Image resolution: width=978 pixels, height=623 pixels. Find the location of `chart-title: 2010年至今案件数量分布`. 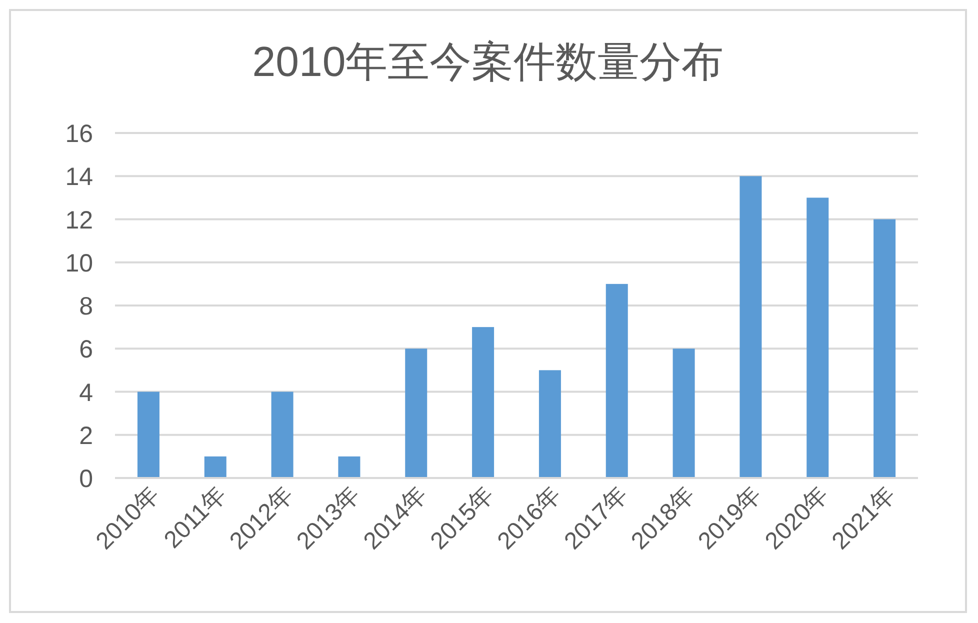

chart-title: 2010年至今案件数量分布 is located at coordinates (488, 61).